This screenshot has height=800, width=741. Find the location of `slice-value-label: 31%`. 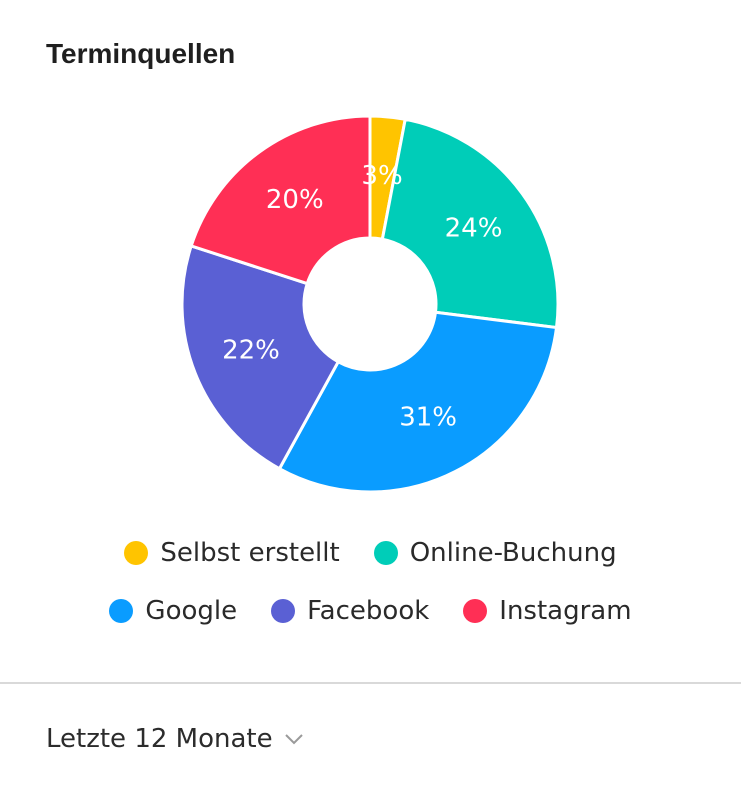

slice-value-label: 31% is located at coordinates (428, 418).